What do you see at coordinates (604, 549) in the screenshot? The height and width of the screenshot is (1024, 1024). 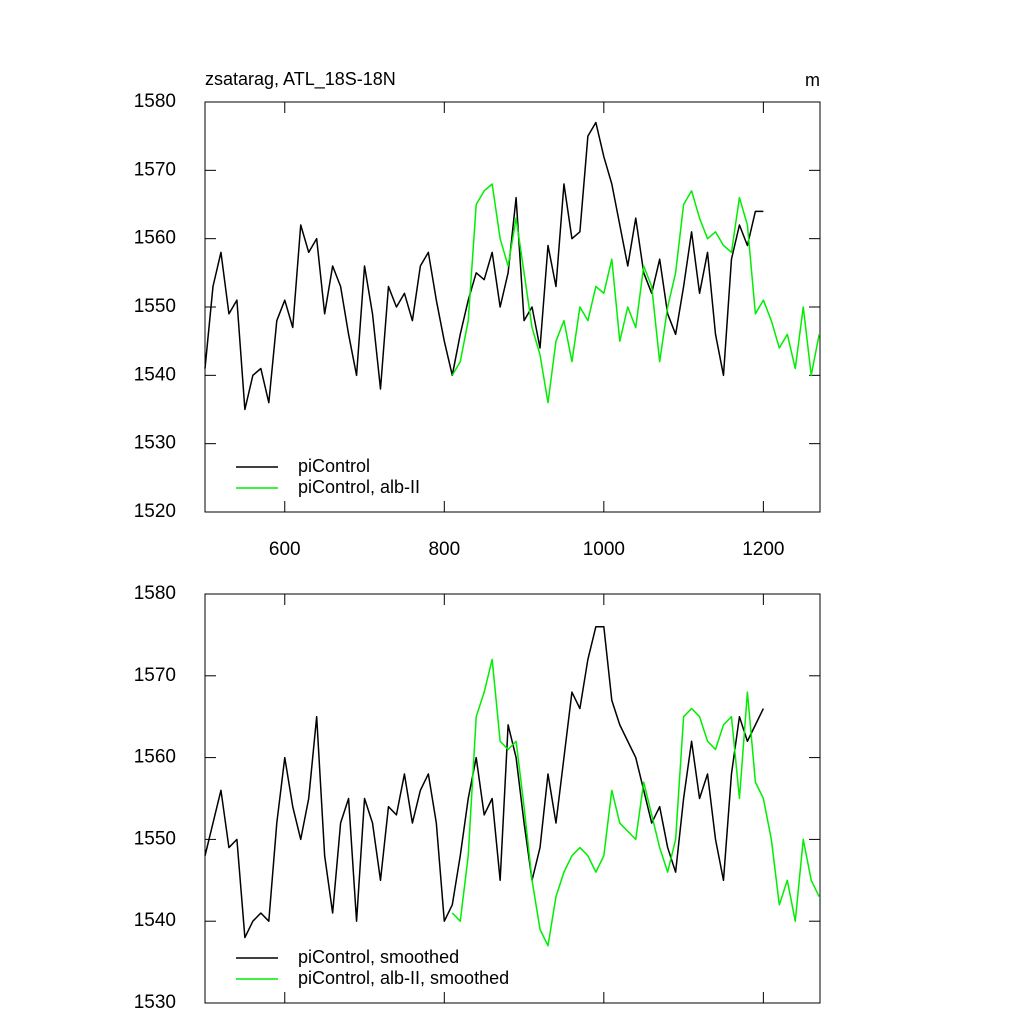 I see `x-tick-label: 1000` at bounding box center [604, 549].